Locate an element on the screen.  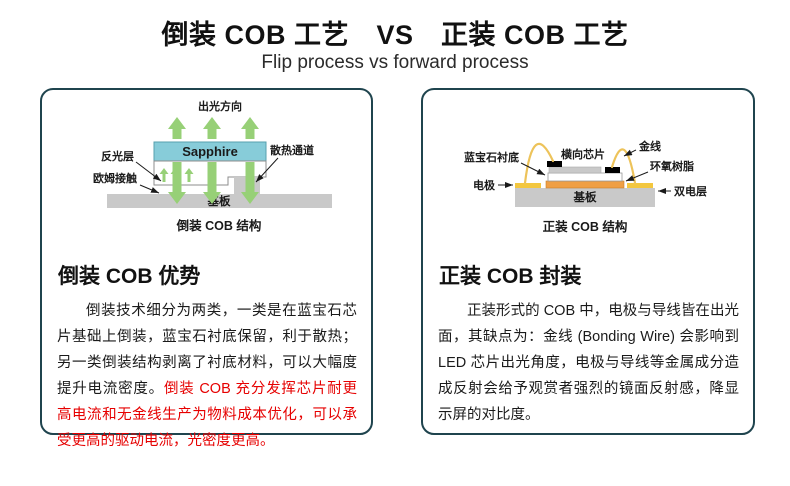
reflective-layer-label: 反光层 is located at coordinates (117, 156).